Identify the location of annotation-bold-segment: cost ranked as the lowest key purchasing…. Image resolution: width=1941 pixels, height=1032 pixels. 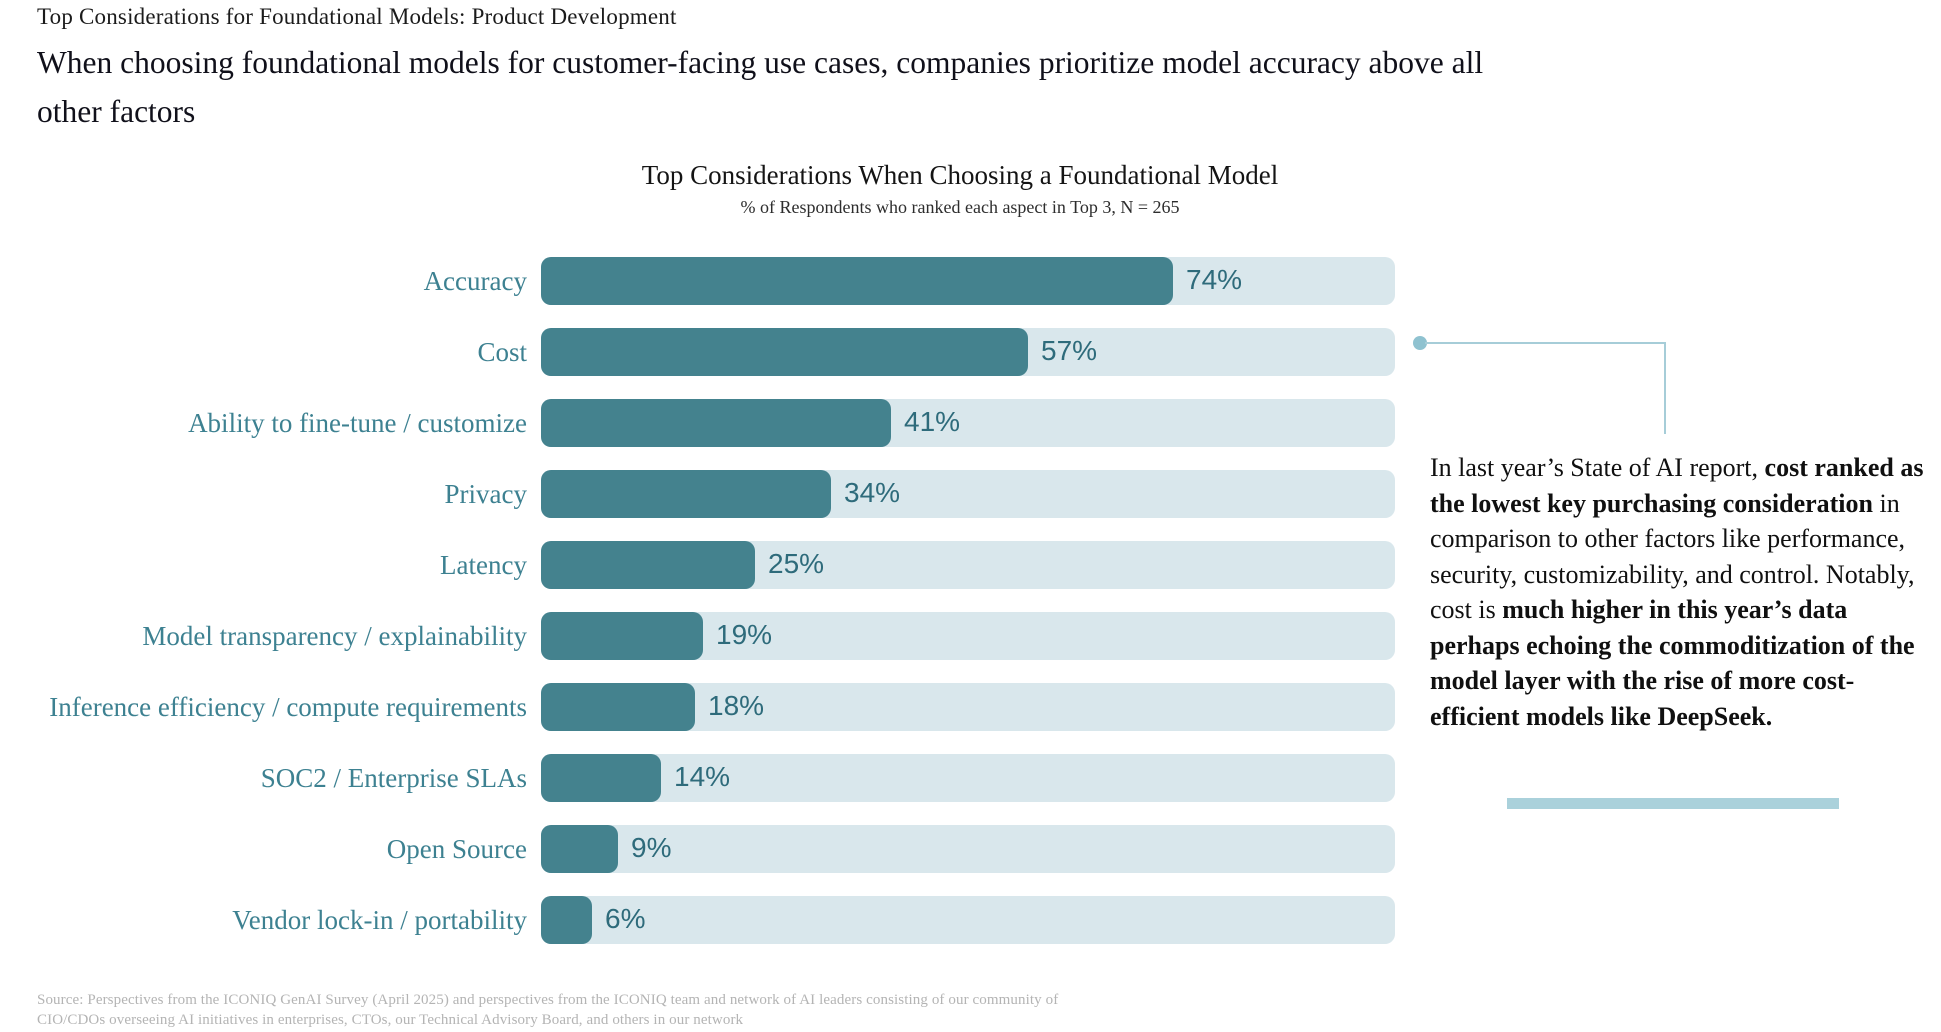
(1677, 485).